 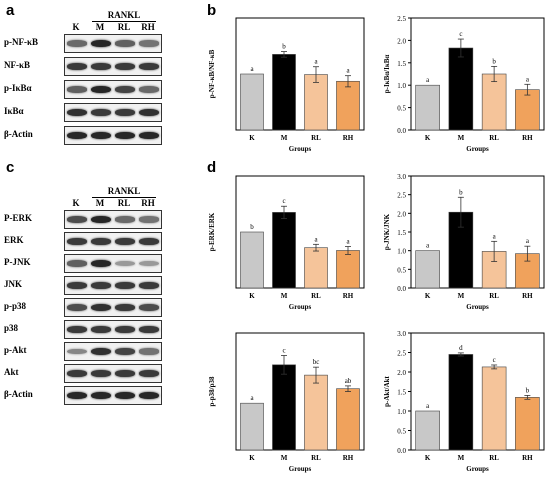 What do you see at coordinates (15, 305) in the screenshot?
I see `protein-label: p-p38` at bounding box center [15, 305].